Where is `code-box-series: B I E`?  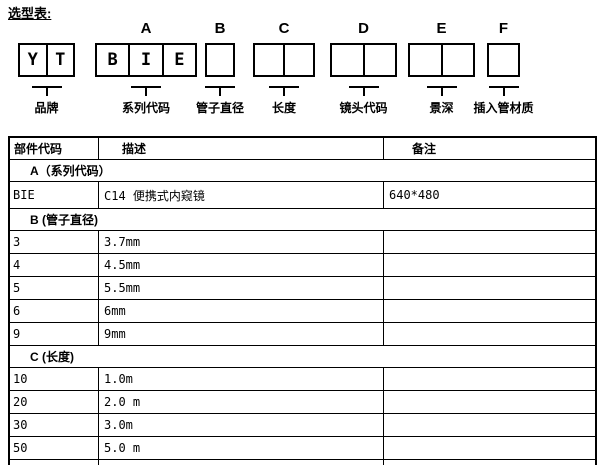
code-box-series: B I E is located at coordinates (146, 60).